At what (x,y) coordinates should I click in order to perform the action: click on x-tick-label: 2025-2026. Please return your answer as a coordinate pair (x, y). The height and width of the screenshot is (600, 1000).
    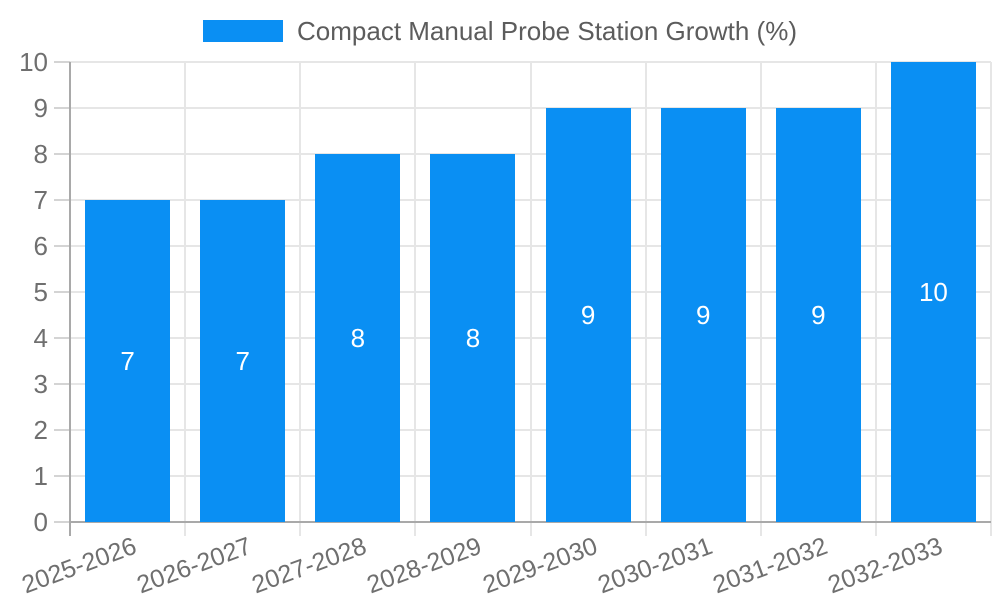
    Looking at the image, I should click on (79, 566).